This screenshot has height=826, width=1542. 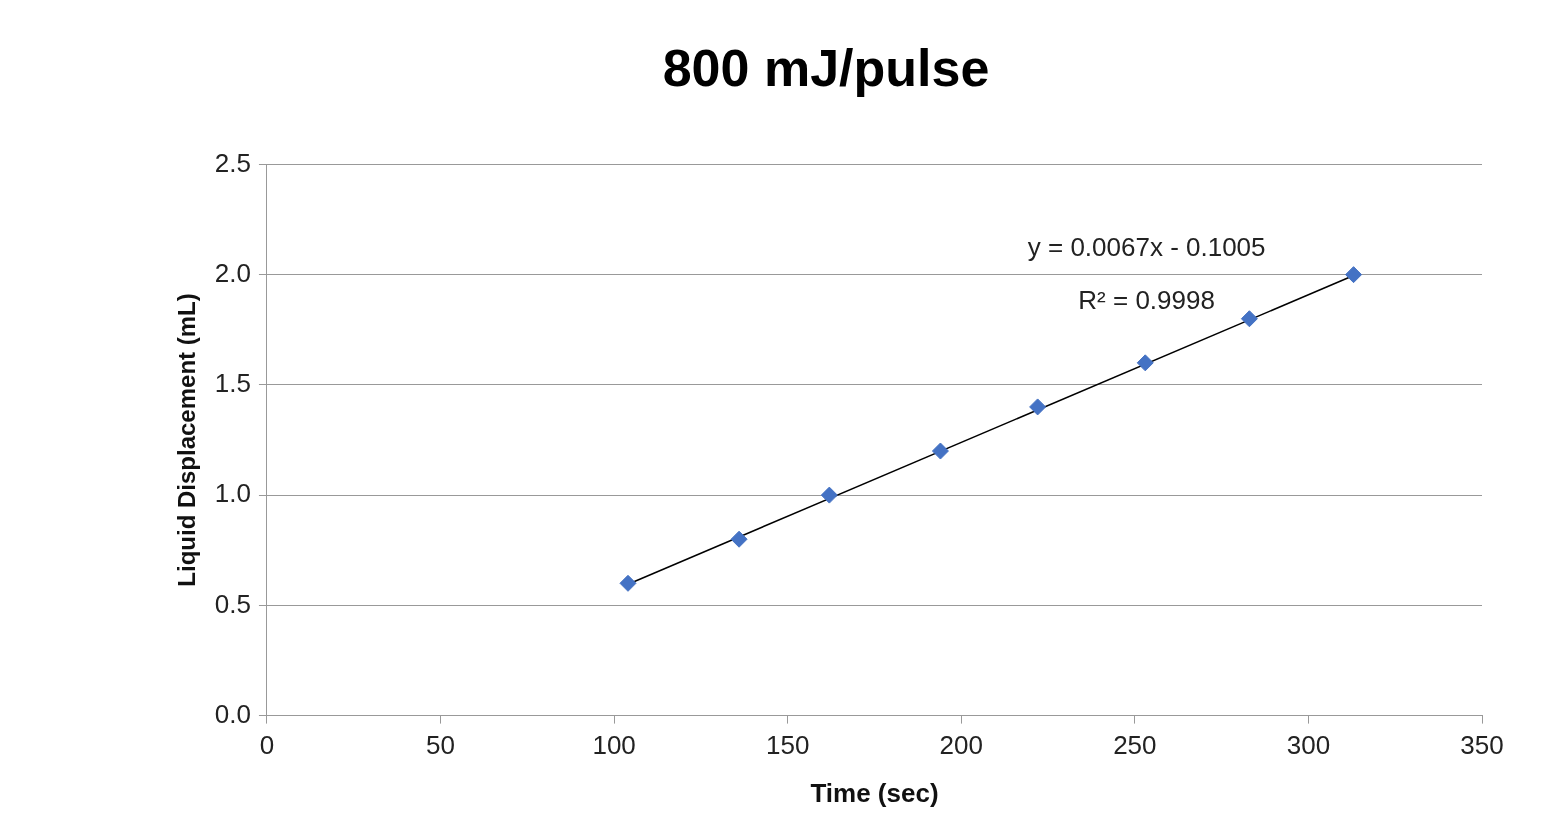 What do you see at coordinates (267, 745) in the screenshot?
I see `x-tick-label: 0` at bounding box center [267, 745].